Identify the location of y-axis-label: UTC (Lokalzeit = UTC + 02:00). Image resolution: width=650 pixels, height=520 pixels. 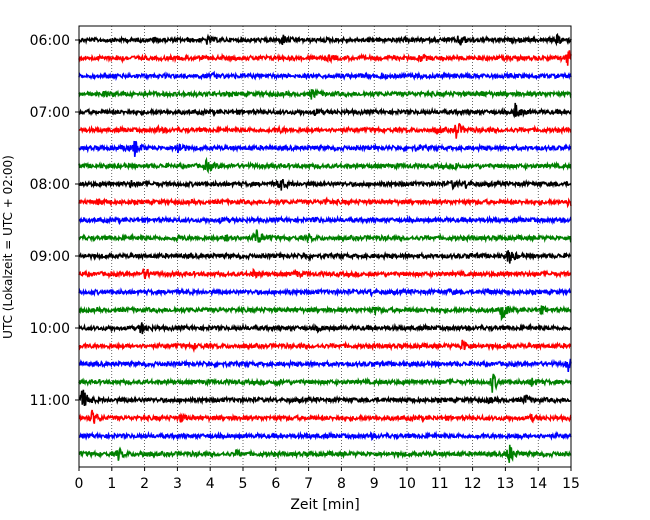
(8, 247).